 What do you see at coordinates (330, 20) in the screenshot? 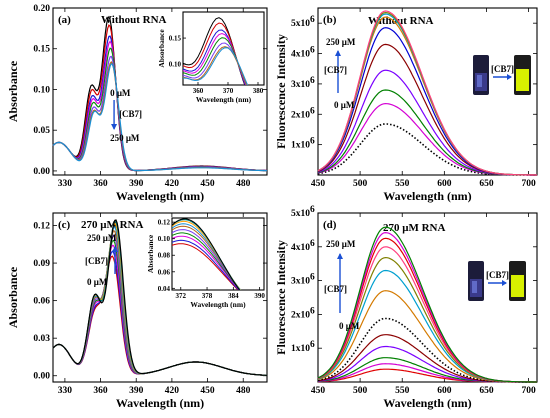
I see `panel-label: (b)` at bounding box center [330, 20].